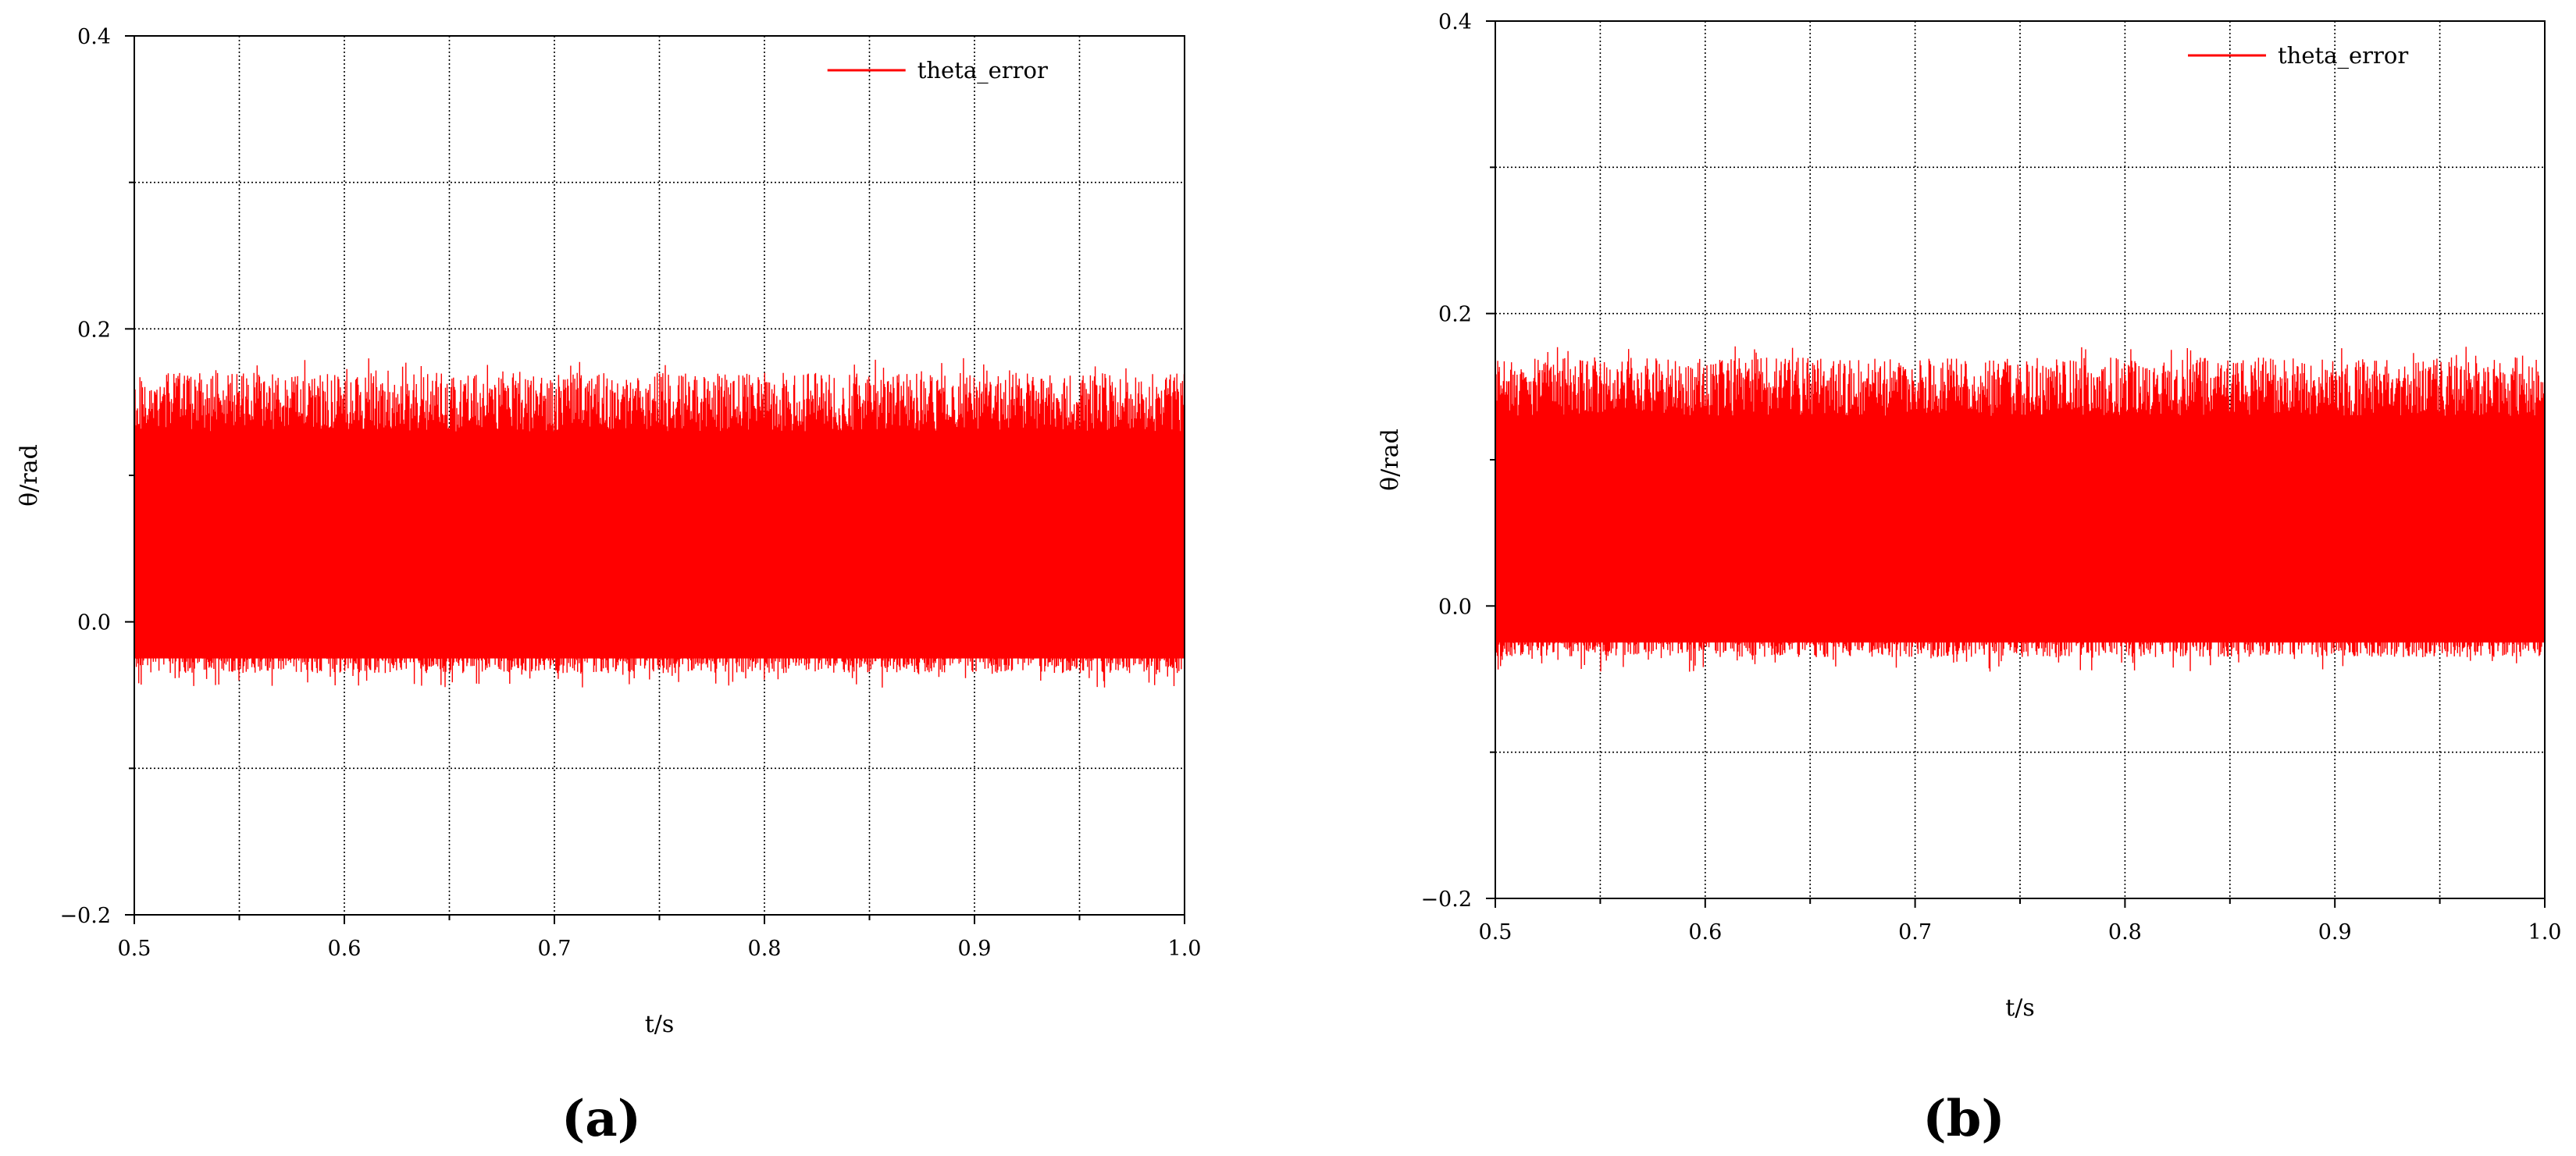  Describe the element at coordinates (1390, 460) in the screenshot. I see `y-axis-label-b: θ/rad` at that location.